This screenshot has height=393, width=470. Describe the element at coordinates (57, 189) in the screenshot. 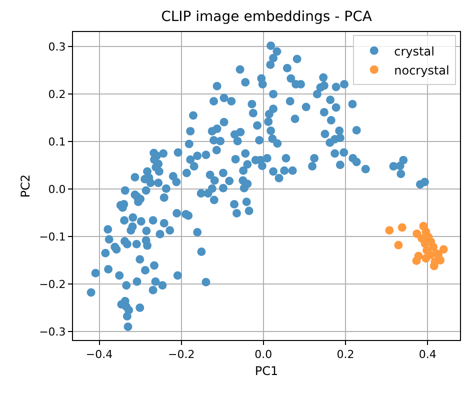

I see `y-tick-label: 0.0` at that location.